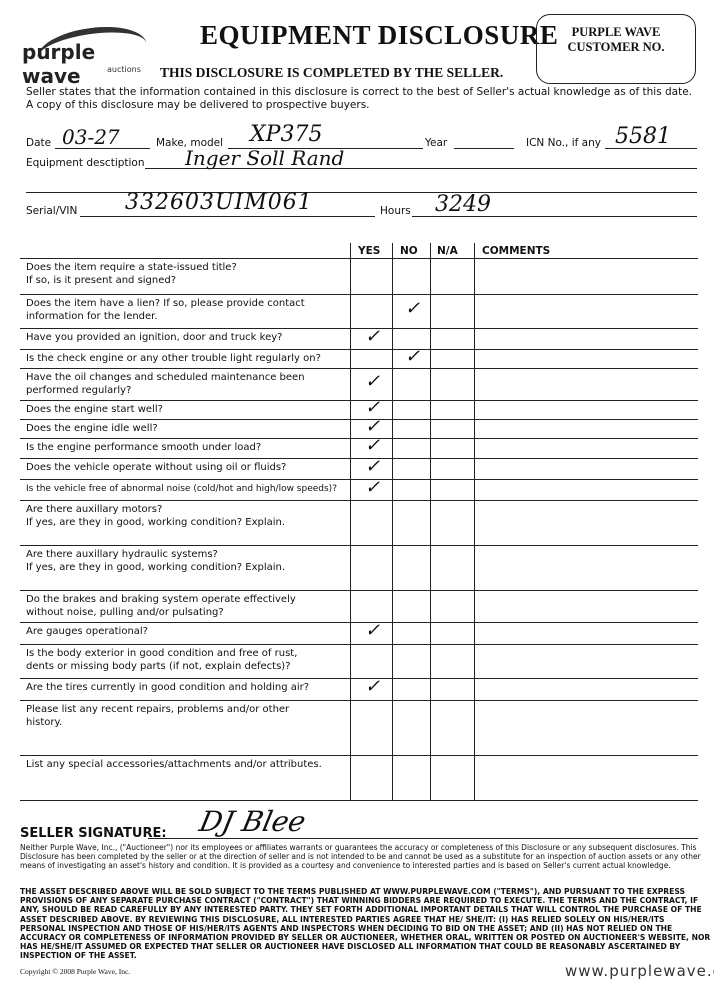  Describe the element at coordinates (91, 137) in the screenshot. I see `date-value: 03-27` at that location.